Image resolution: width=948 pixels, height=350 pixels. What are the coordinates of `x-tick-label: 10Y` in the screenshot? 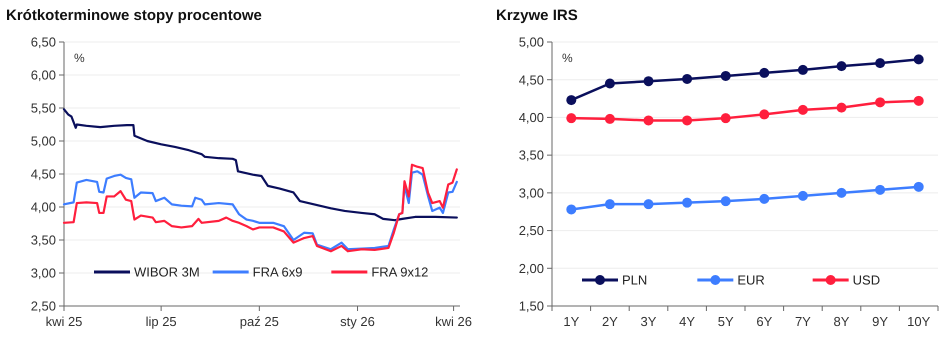 It's located at (919, 321).